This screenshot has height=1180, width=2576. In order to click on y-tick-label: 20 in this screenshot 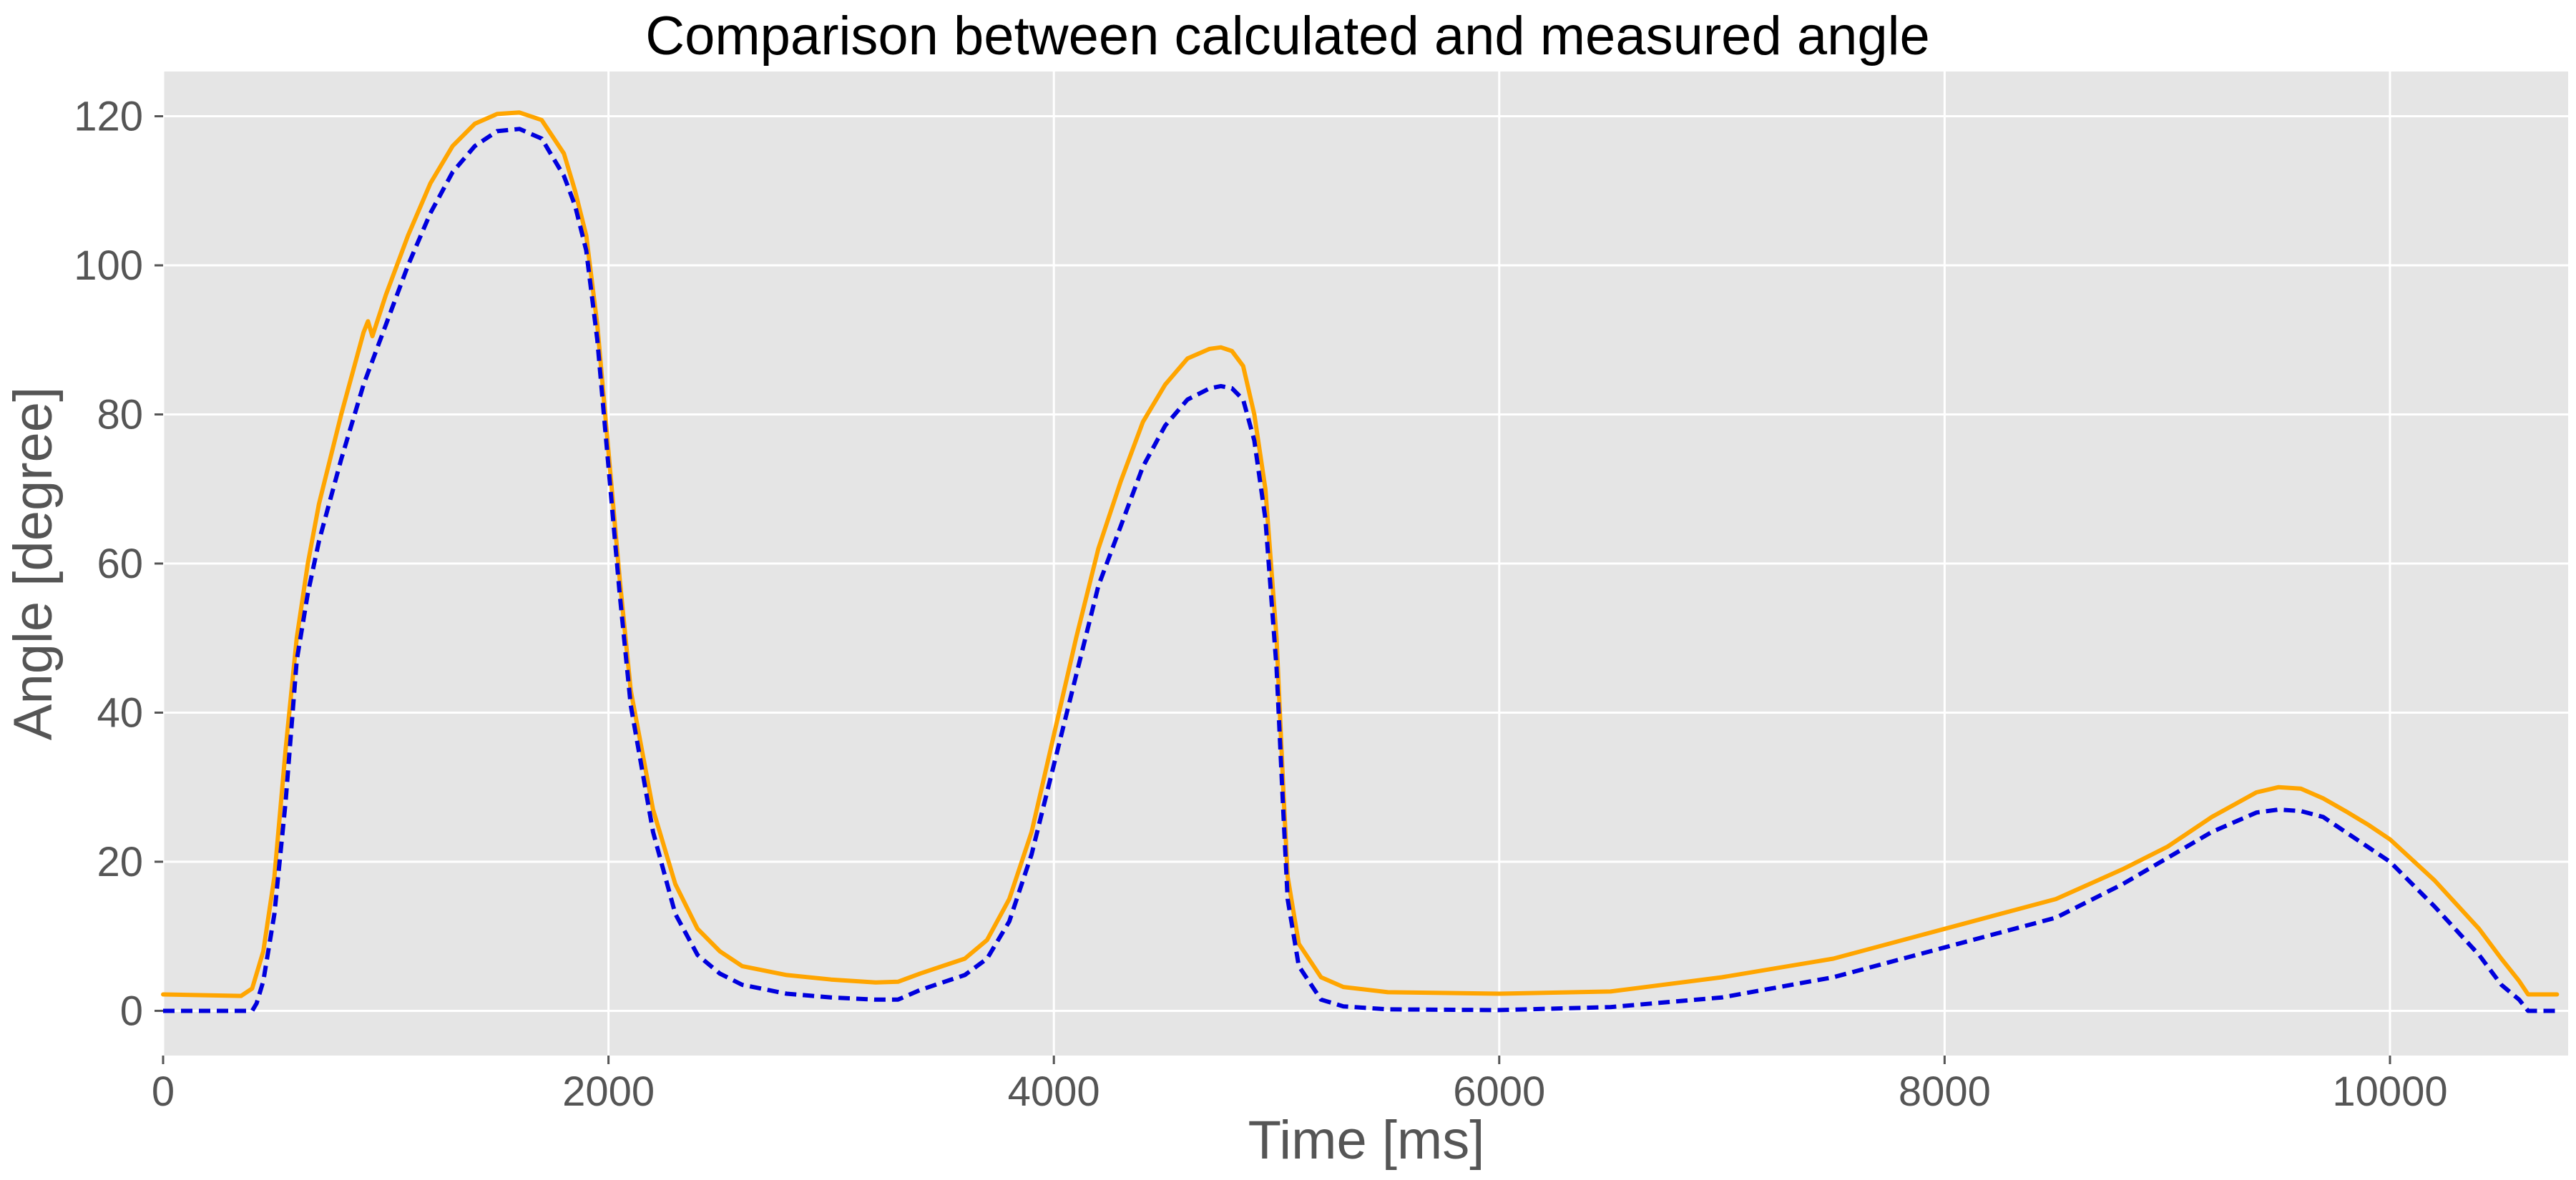, I will do `click(120, 862)`.